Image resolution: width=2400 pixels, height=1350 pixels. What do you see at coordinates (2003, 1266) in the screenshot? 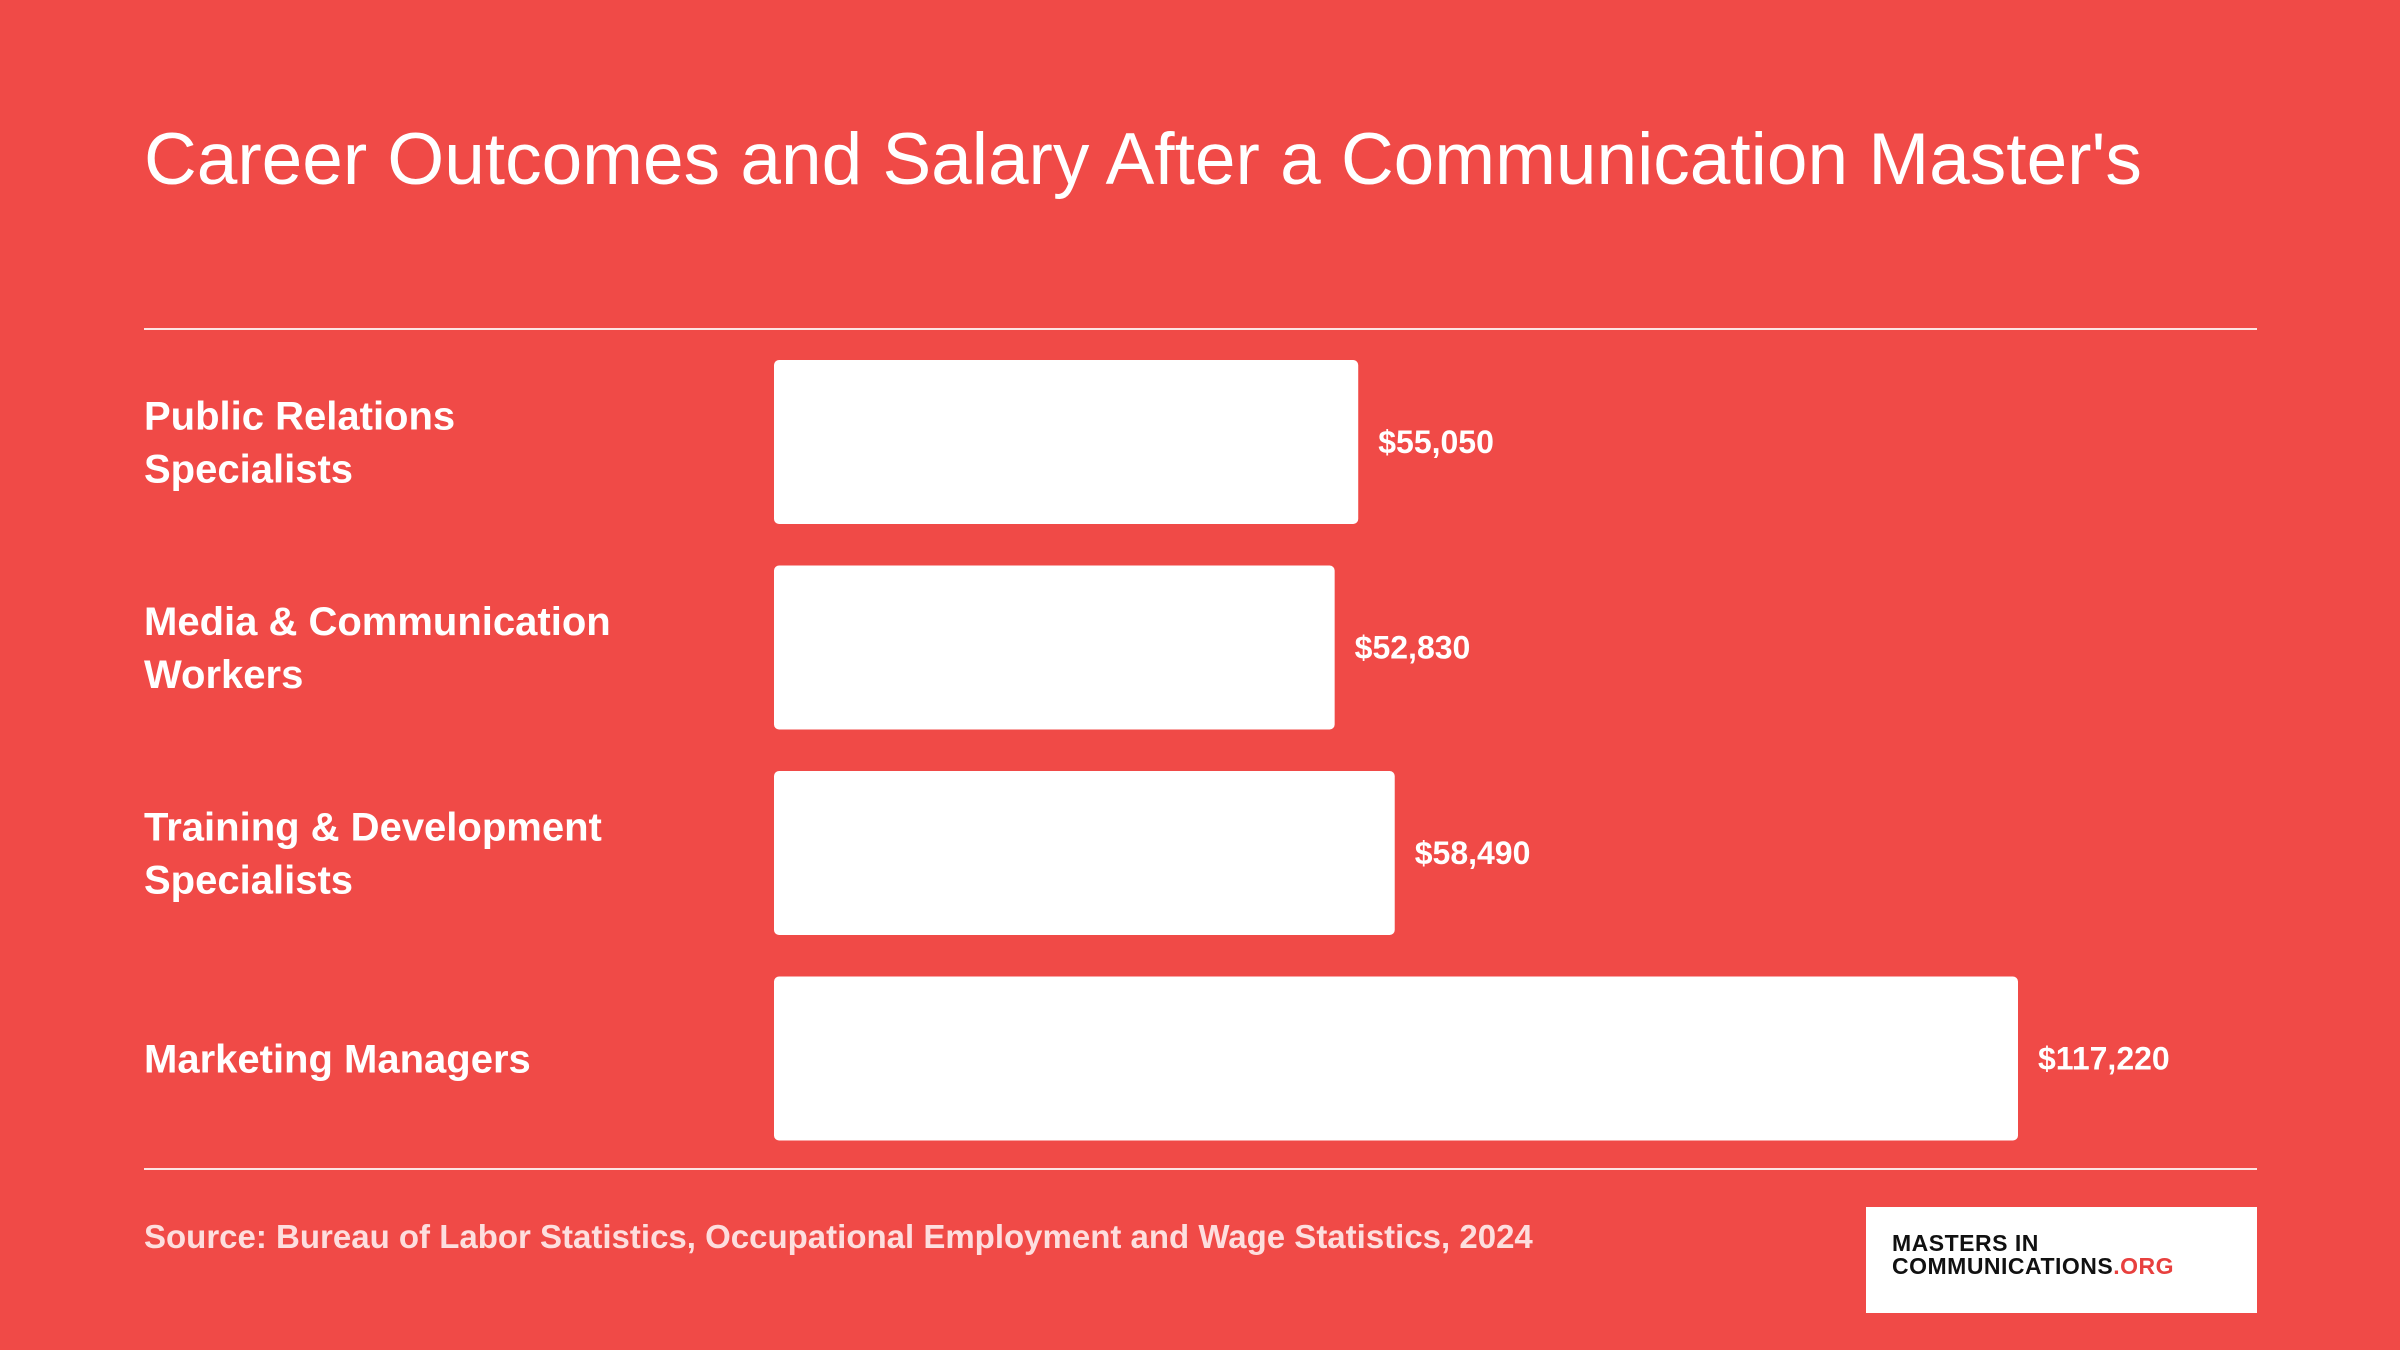
I see `logo-word: COMMUNICATIONS` at bounding box center [2003, 1266].